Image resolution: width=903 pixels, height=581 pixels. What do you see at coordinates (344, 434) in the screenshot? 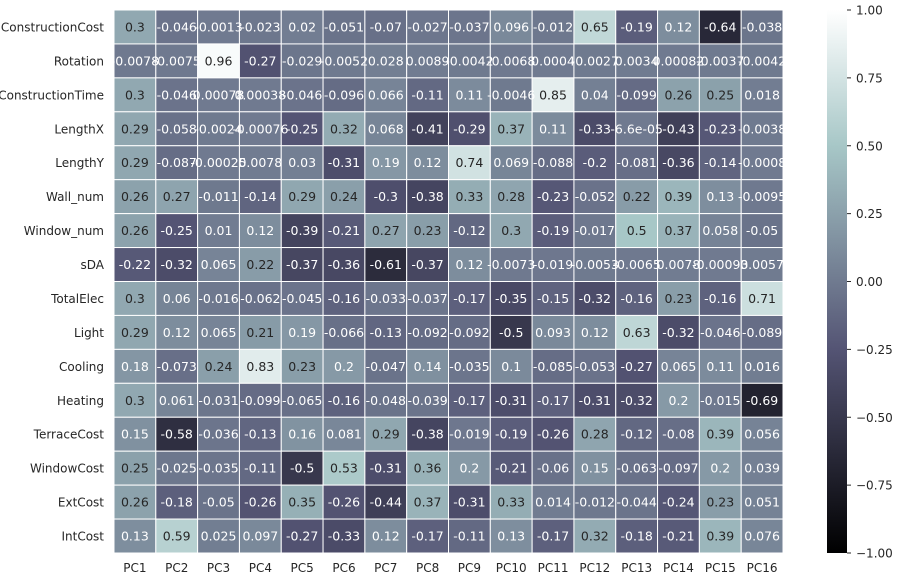
I see `cell-value-label: 0.081` at bounding box center [344, 434].